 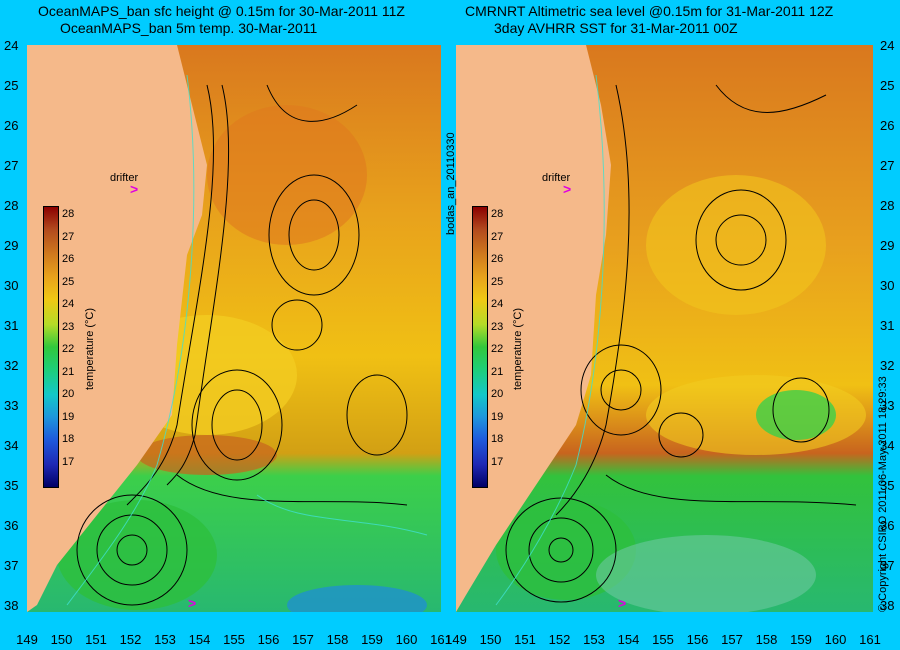 What do you see at coordinates (96, 639) in the screenshot?
I see `left-lon-151: 151` at bounding box center [96, 639].